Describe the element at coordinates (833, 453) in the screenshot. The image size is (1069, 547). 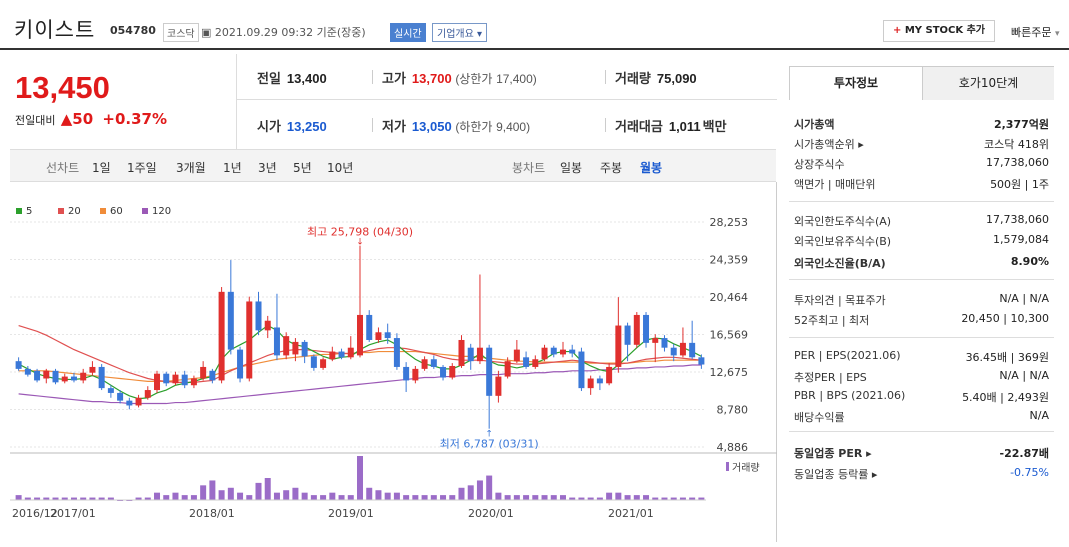
I see `info-label: 동일업종 PER ▸` at that location.